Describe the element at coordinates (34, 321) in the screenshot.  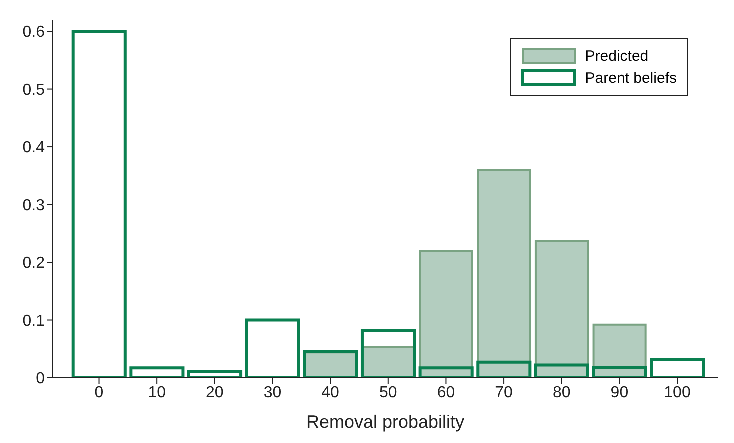
I see `y-tick-label: 0.1` at that location.